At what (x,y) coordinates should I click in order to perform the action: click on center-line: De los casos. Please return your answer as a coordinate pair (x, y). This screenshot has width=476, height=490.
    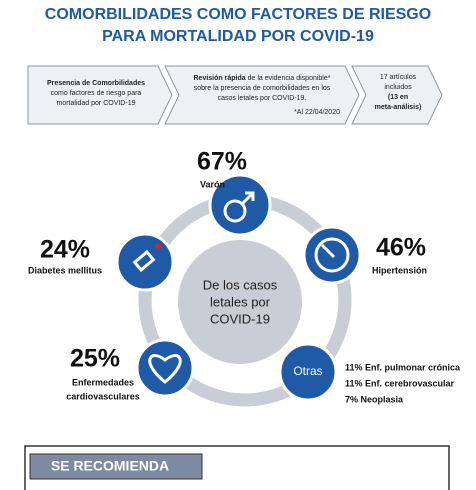
    Looking at the image, I should click on (240, 284).